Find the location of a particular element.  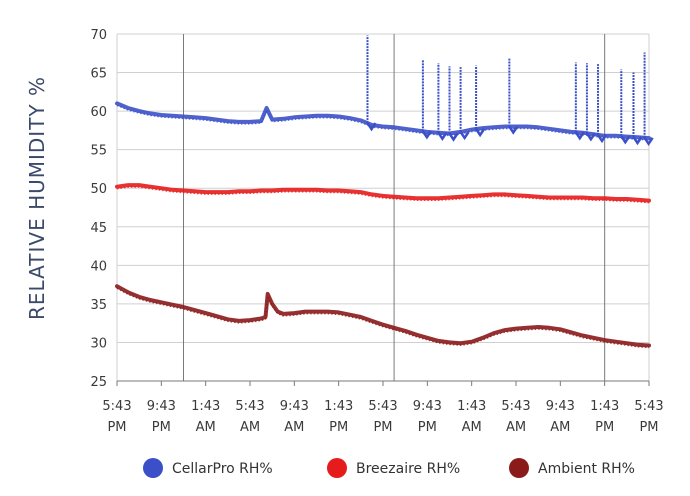

ambient-rh-line is located at coordinates (383, 316).